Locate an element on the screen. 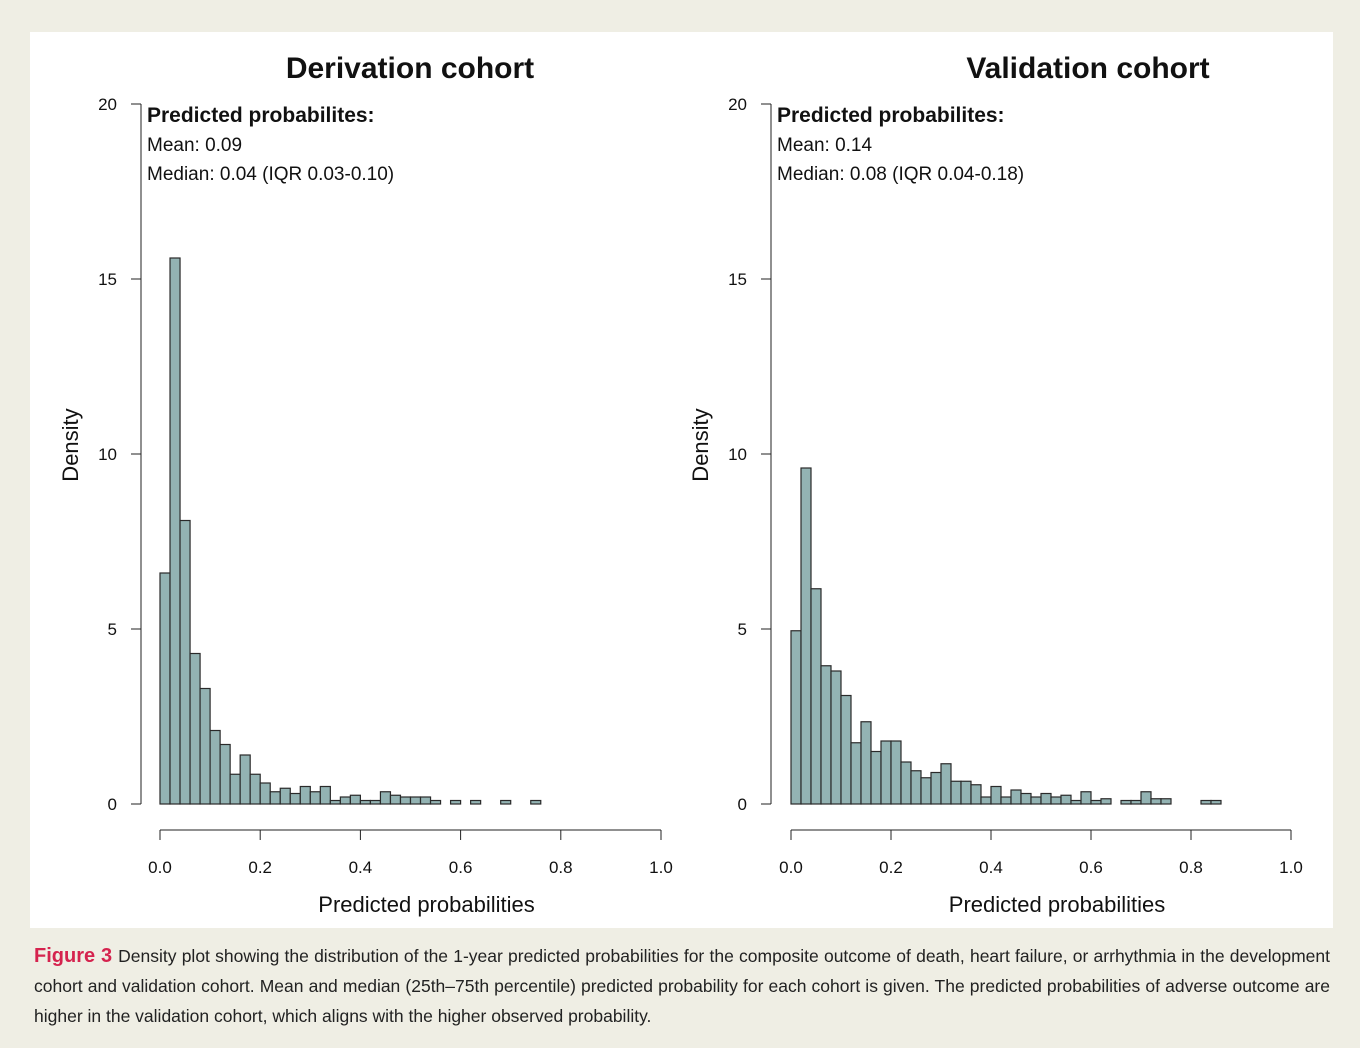  chart-title: Derivation cohort is located at coordinates (410, 68).